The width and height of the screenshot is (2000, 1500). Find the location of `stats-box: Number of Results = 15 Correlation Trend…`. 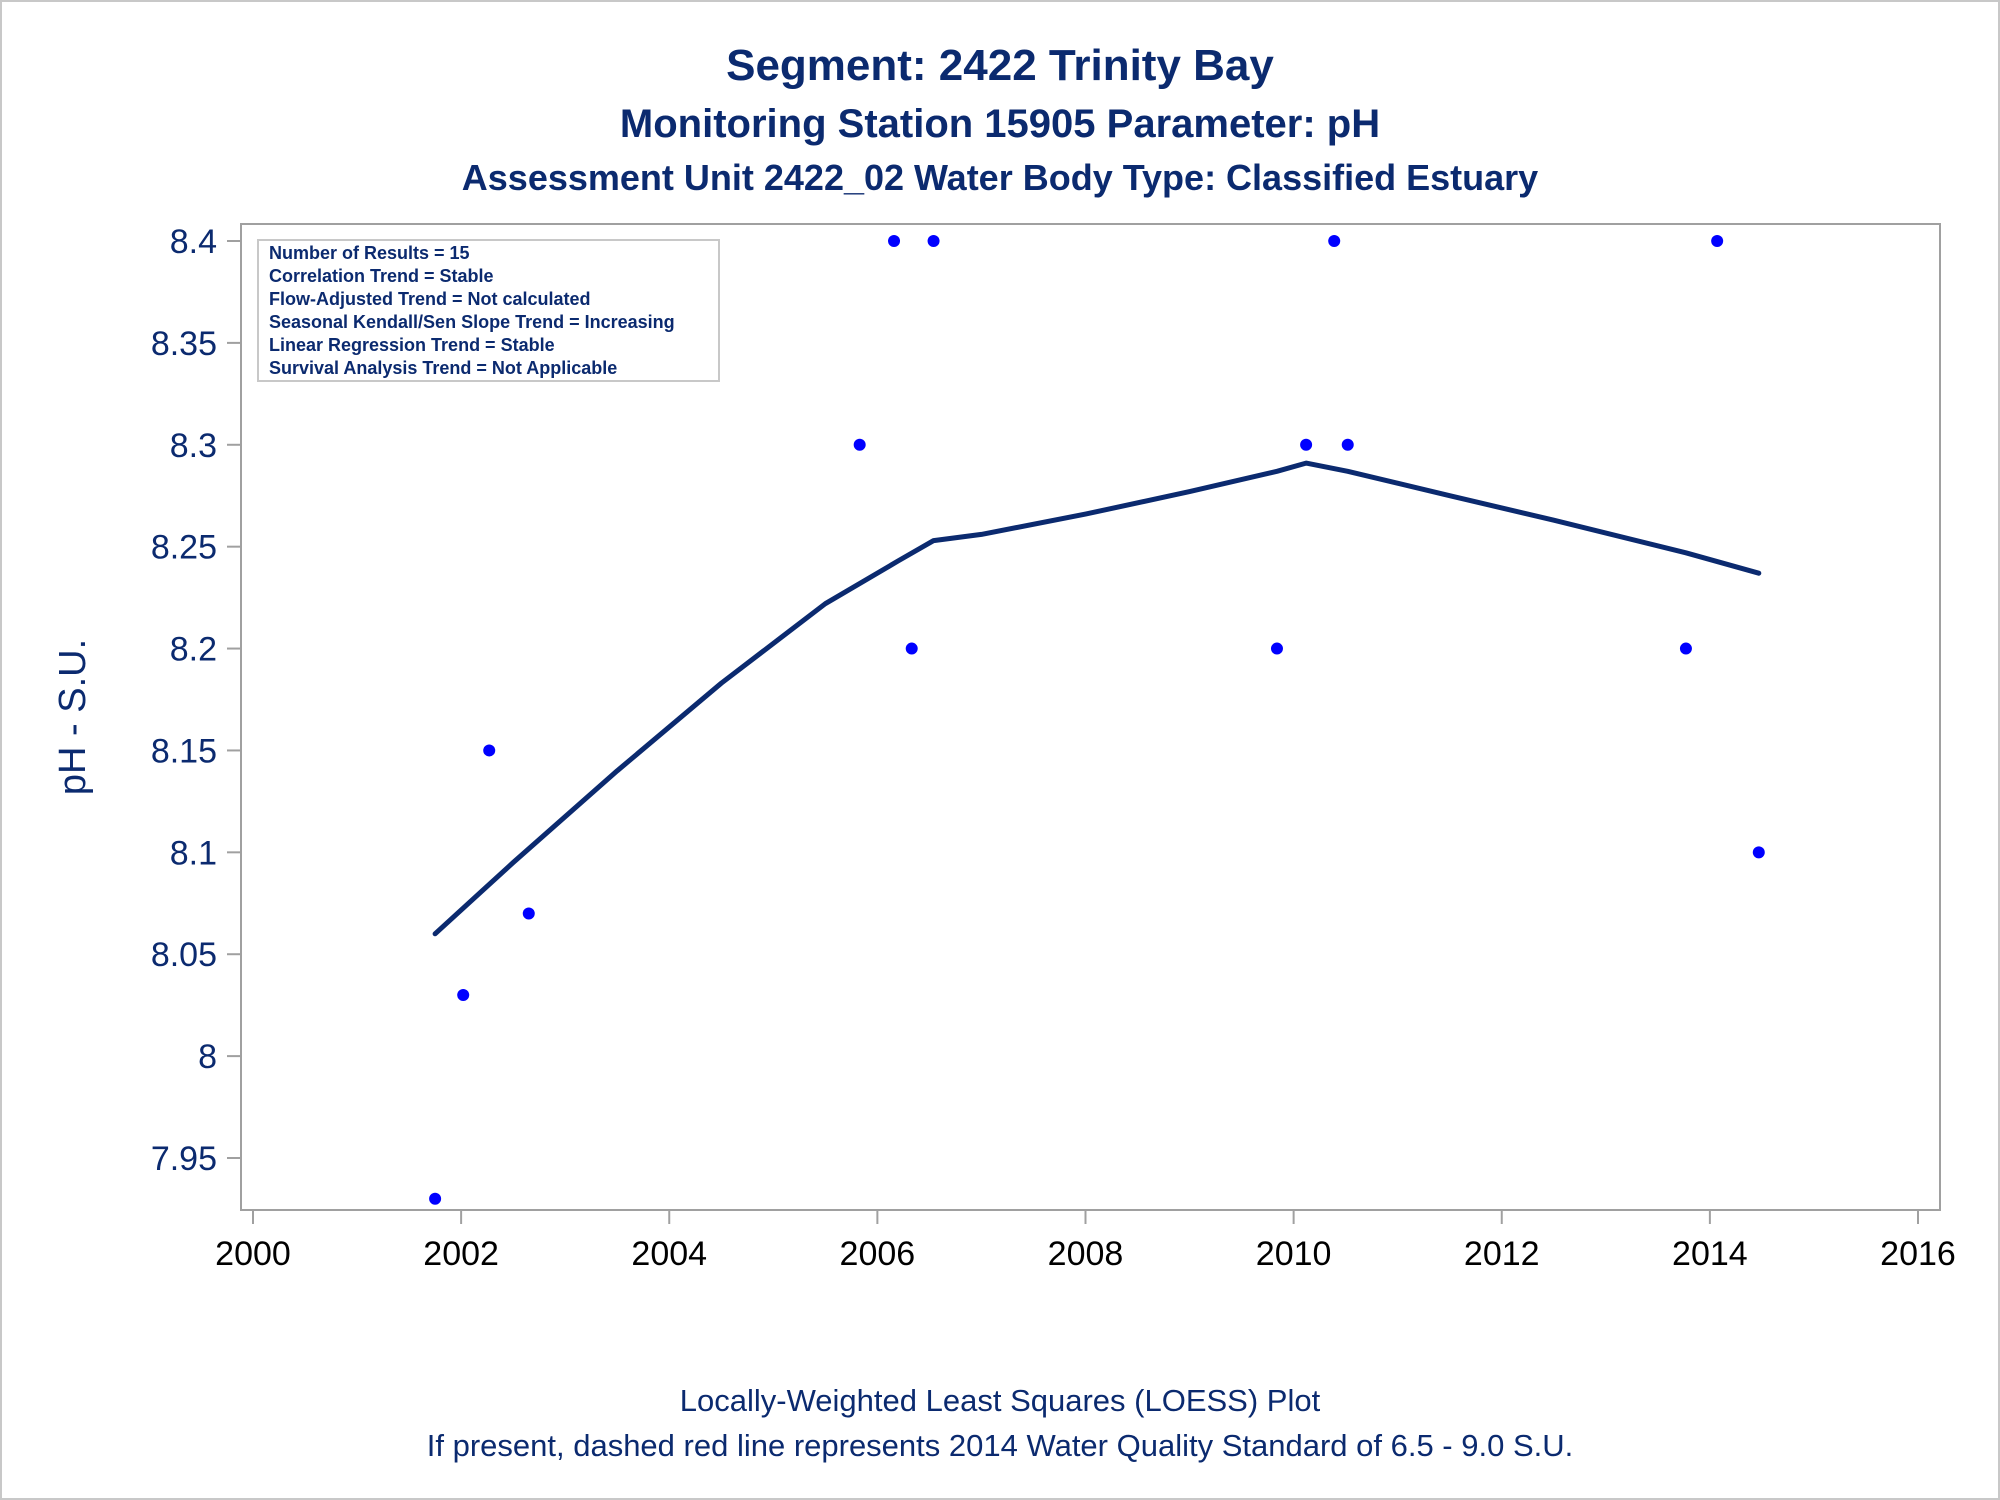

stats-box: Number of Results = 15 Correlation Trend… is located at coordinates (488, 310).